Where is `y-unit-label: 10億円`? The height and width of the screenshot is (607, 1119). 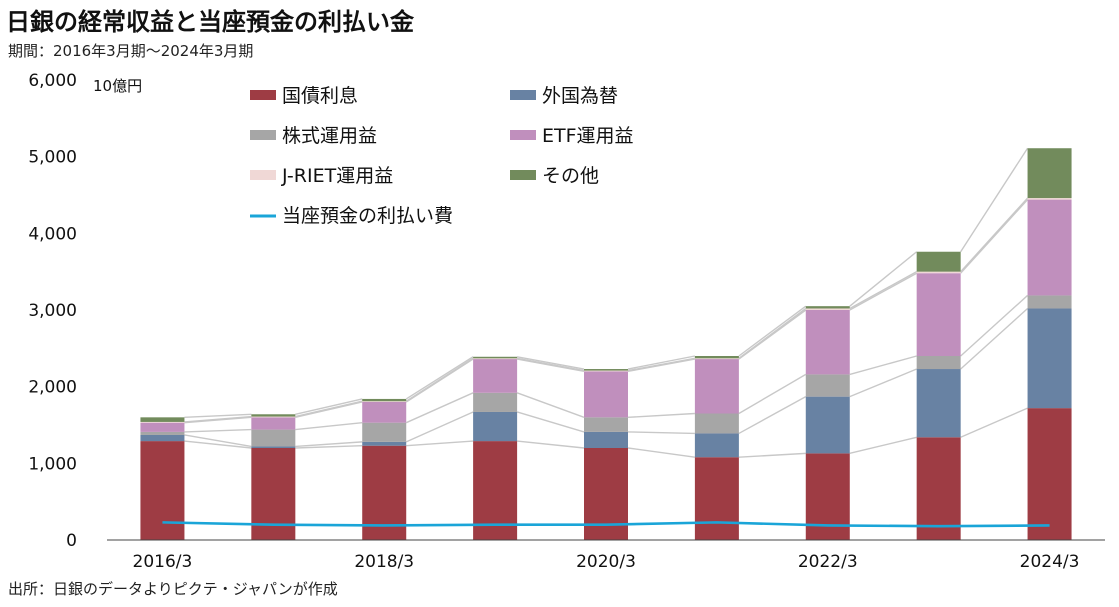
y-unit-label: 10億円 is located at coordinates (117, 86).